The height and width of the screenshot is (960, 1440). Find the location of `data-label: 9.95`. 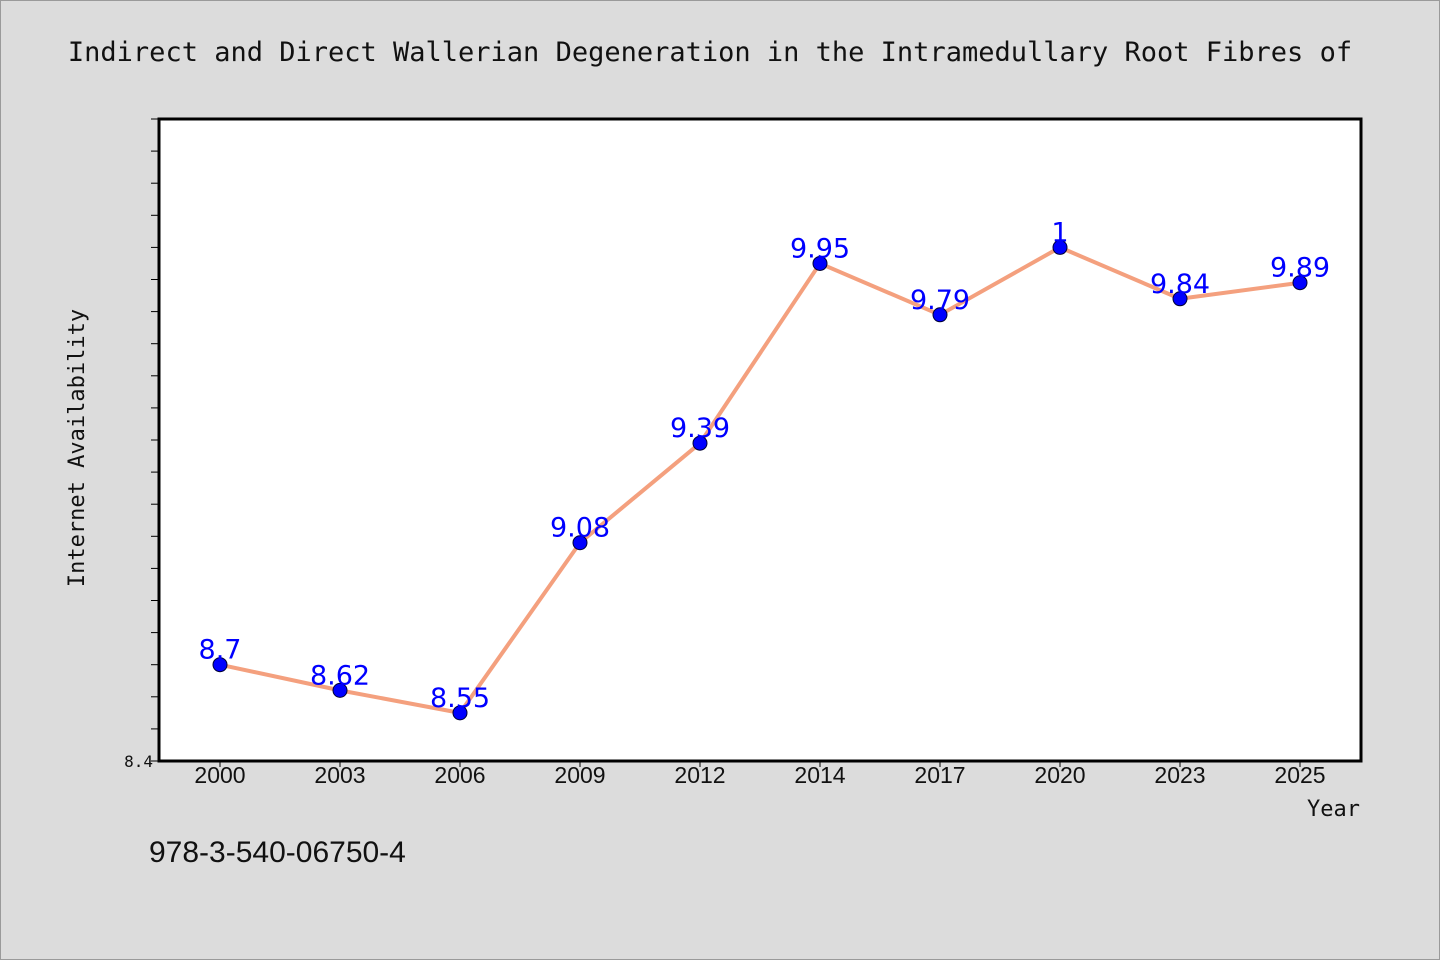

data-label: 9.95 is located at coordinates (820, 248).